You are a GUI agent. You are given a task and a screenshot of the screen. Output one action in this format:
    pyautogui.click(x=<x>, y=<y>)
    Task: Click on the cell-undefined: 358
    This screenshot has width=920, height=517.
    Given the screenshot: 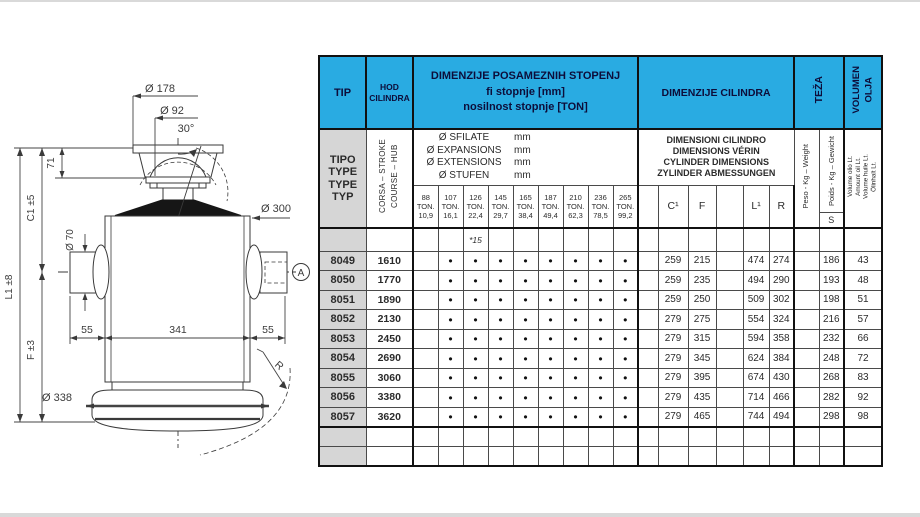 What is the action you would take?
    pyautogui.click(x=782, y=338)
    